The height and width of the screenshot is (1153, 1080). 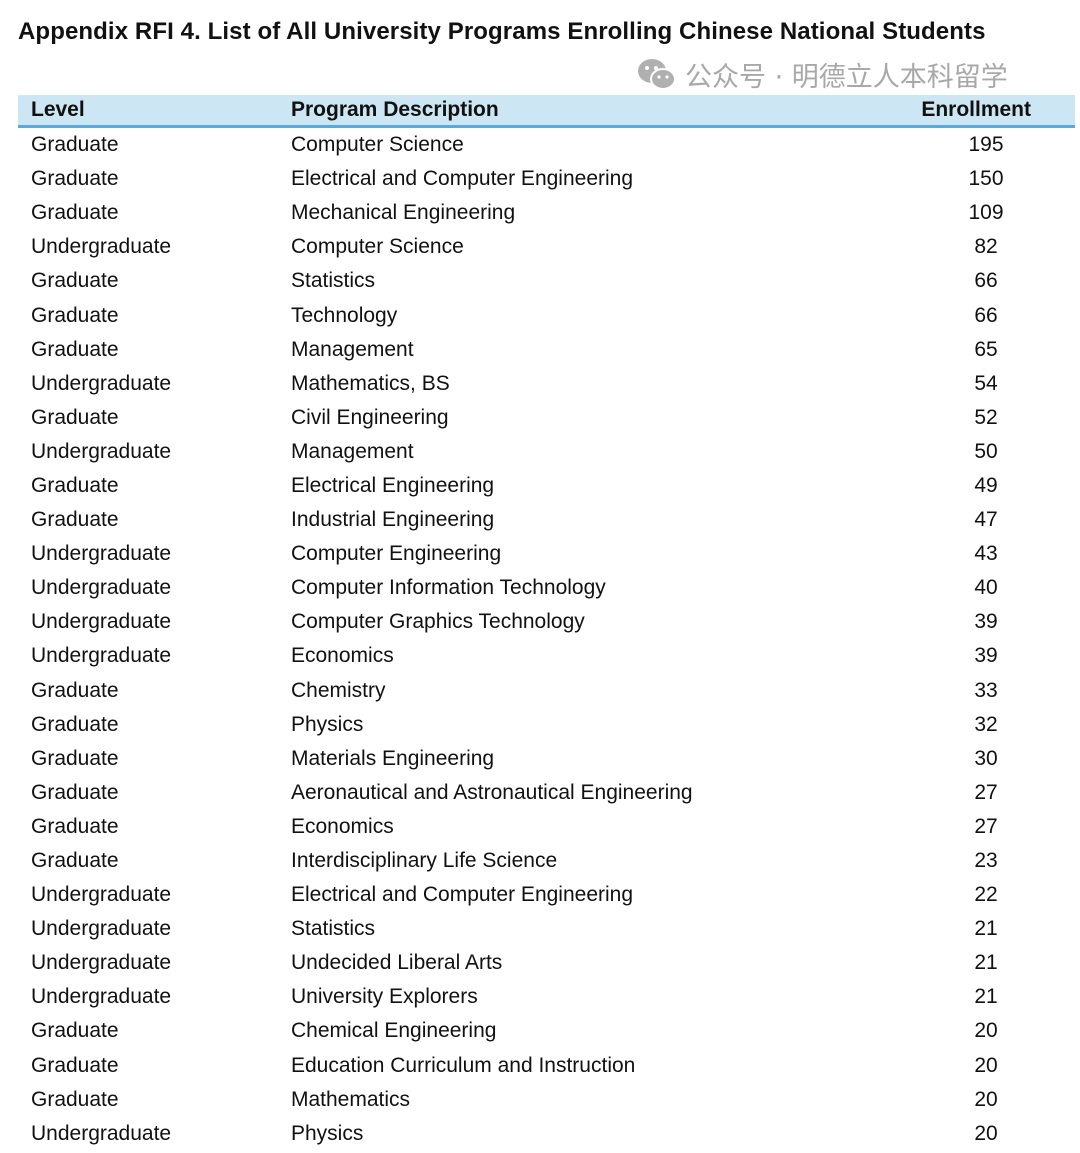 I want to click on cell-program: Electrical Engineering, so click(x=393, y=485).